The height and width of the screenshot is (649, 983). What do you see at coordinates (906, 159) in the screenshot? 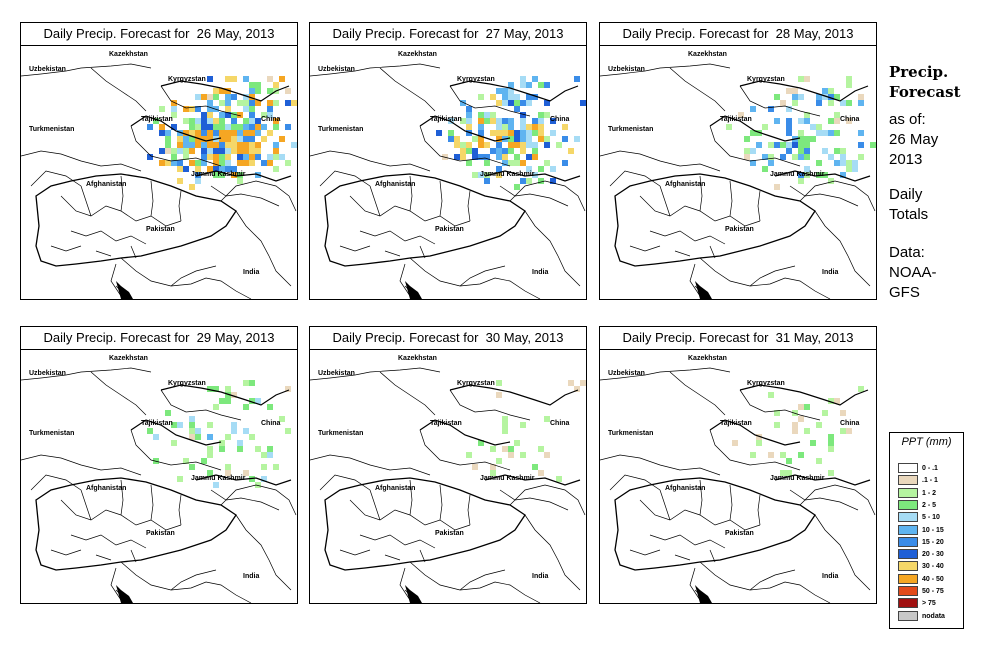
I see `asof-line3: 2013` at bounding box center [906, 159].